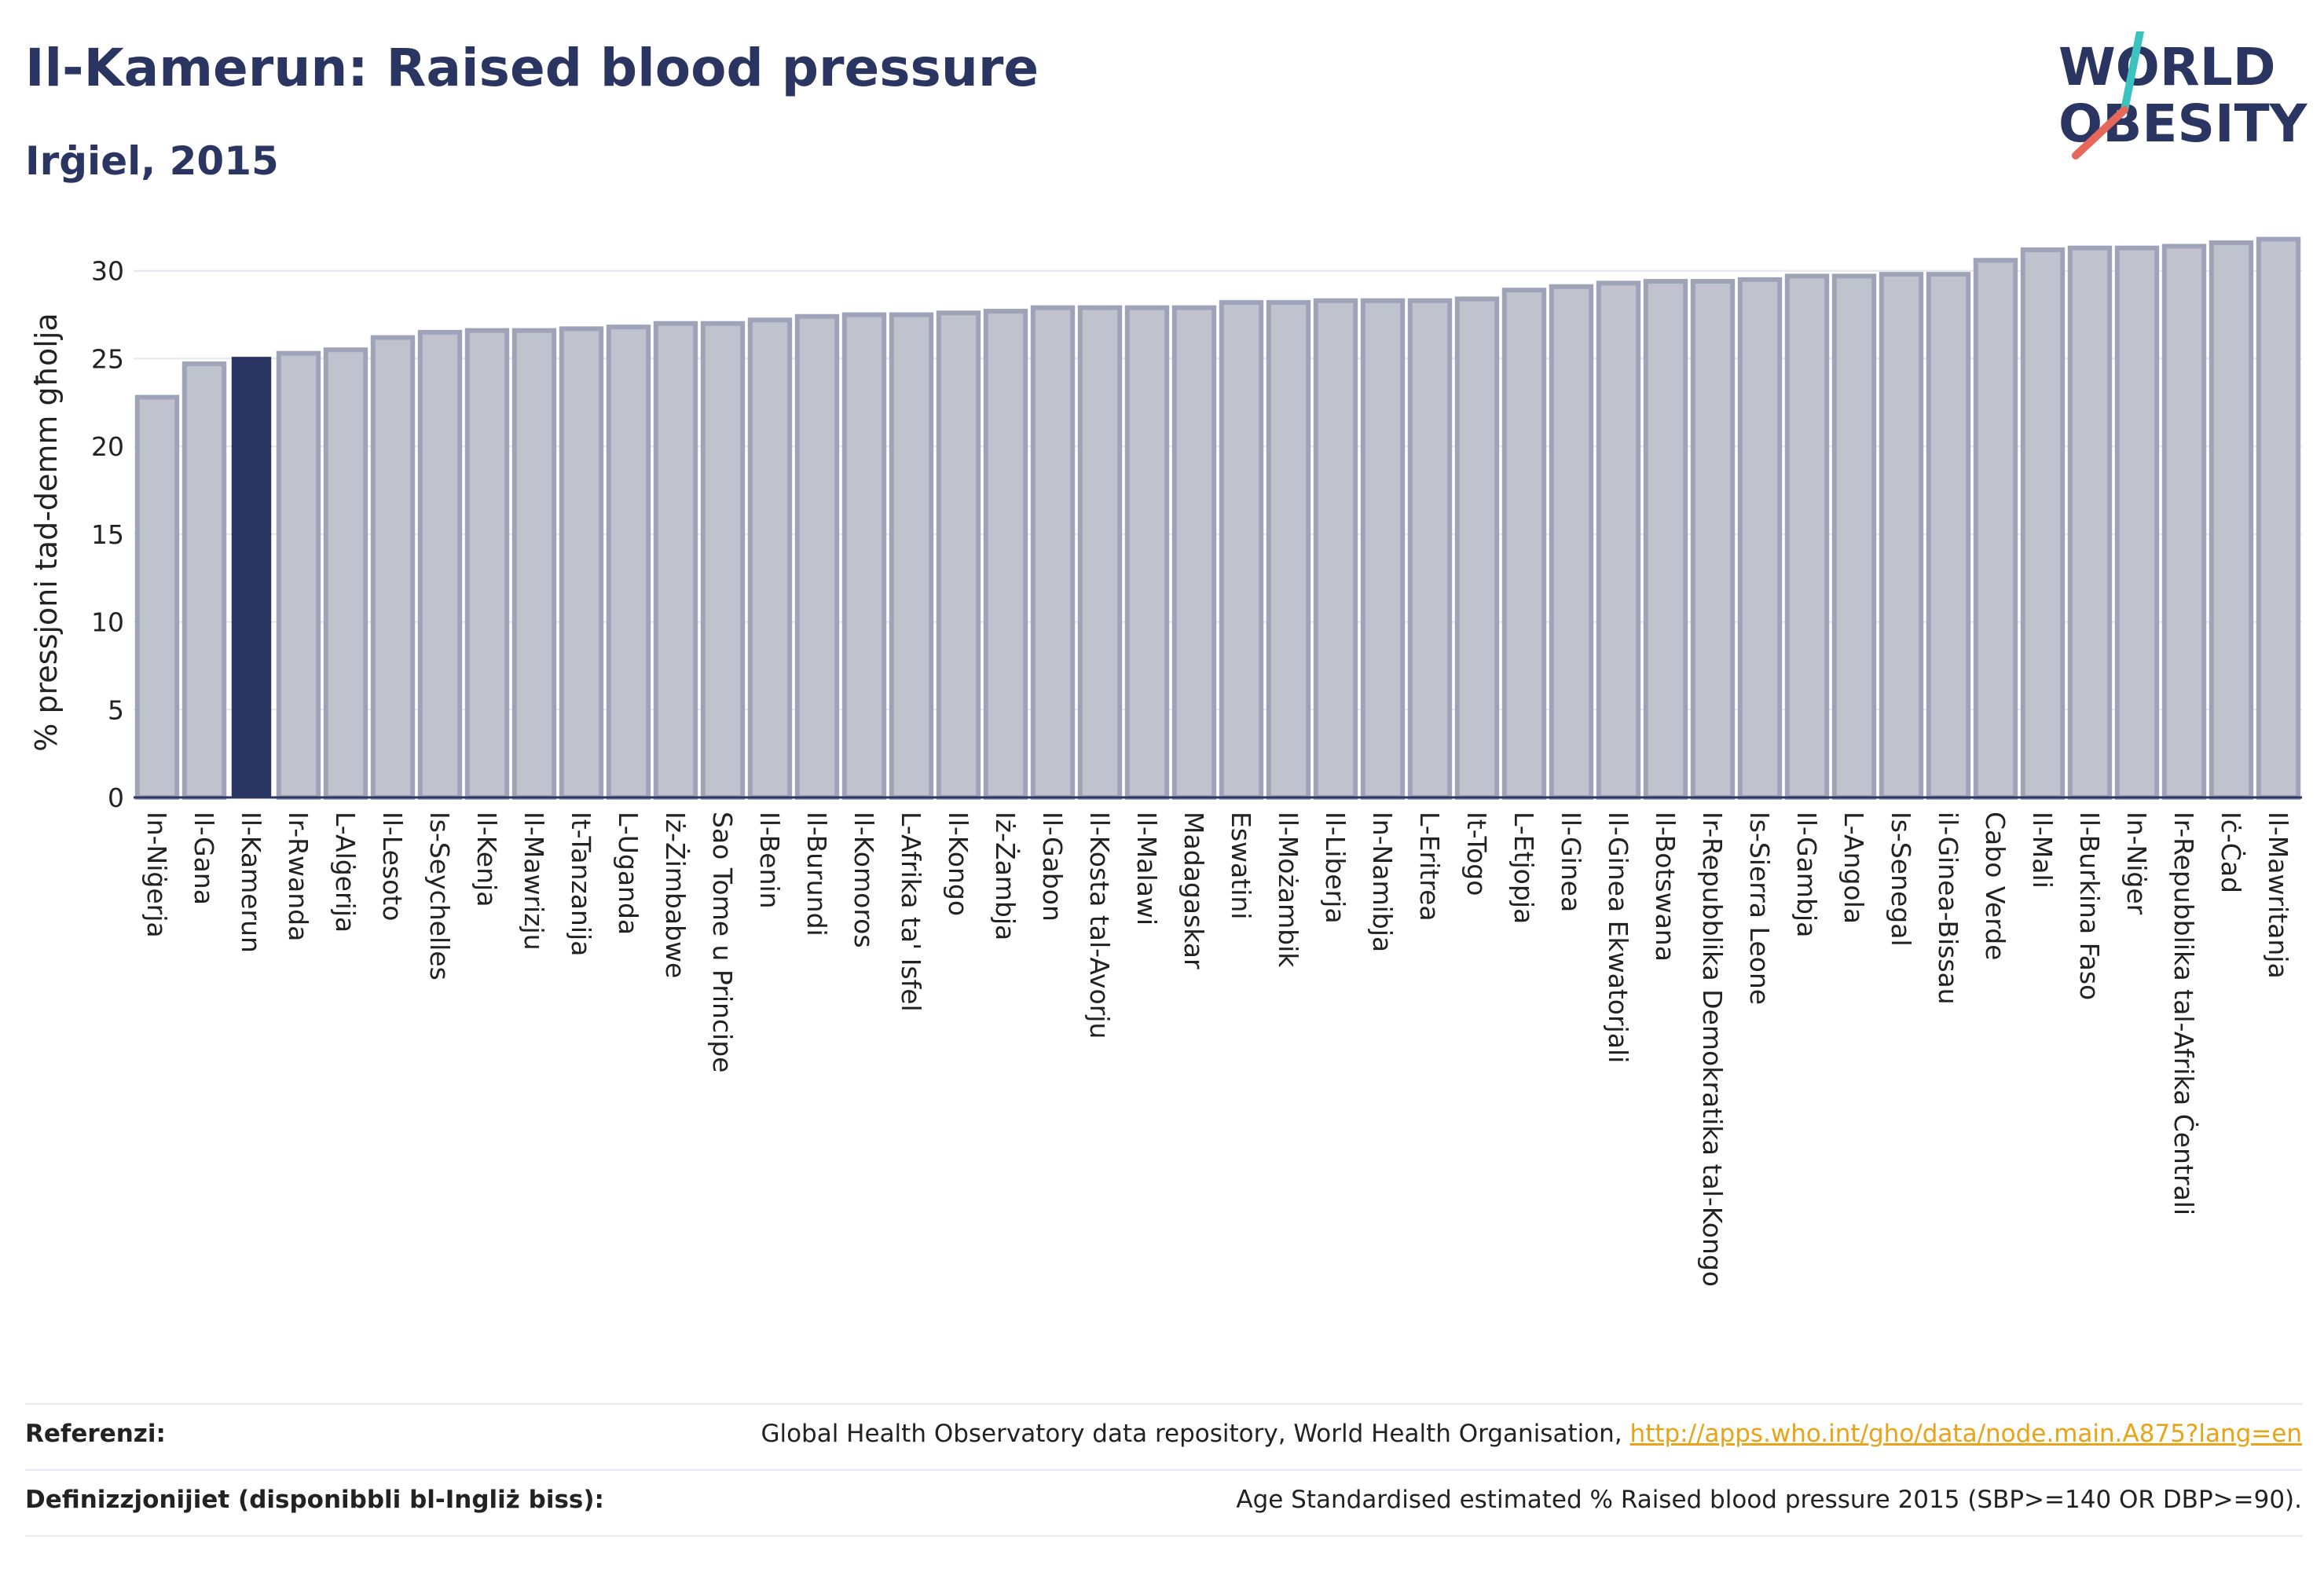 This screenshot has width=2324, height=1576. What do you see at coordinates (1163, 1470) in the screenshot?
I see `footer-divider-middle` at bounding box center [1163, 1470].